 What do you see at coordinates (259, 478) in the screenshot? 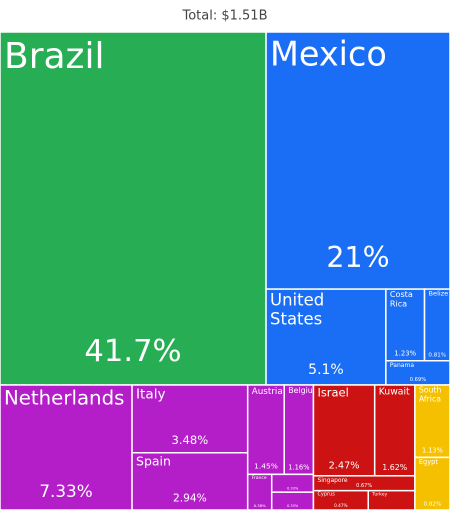
I see `tile-name: France` at bounding box center [259, 478].